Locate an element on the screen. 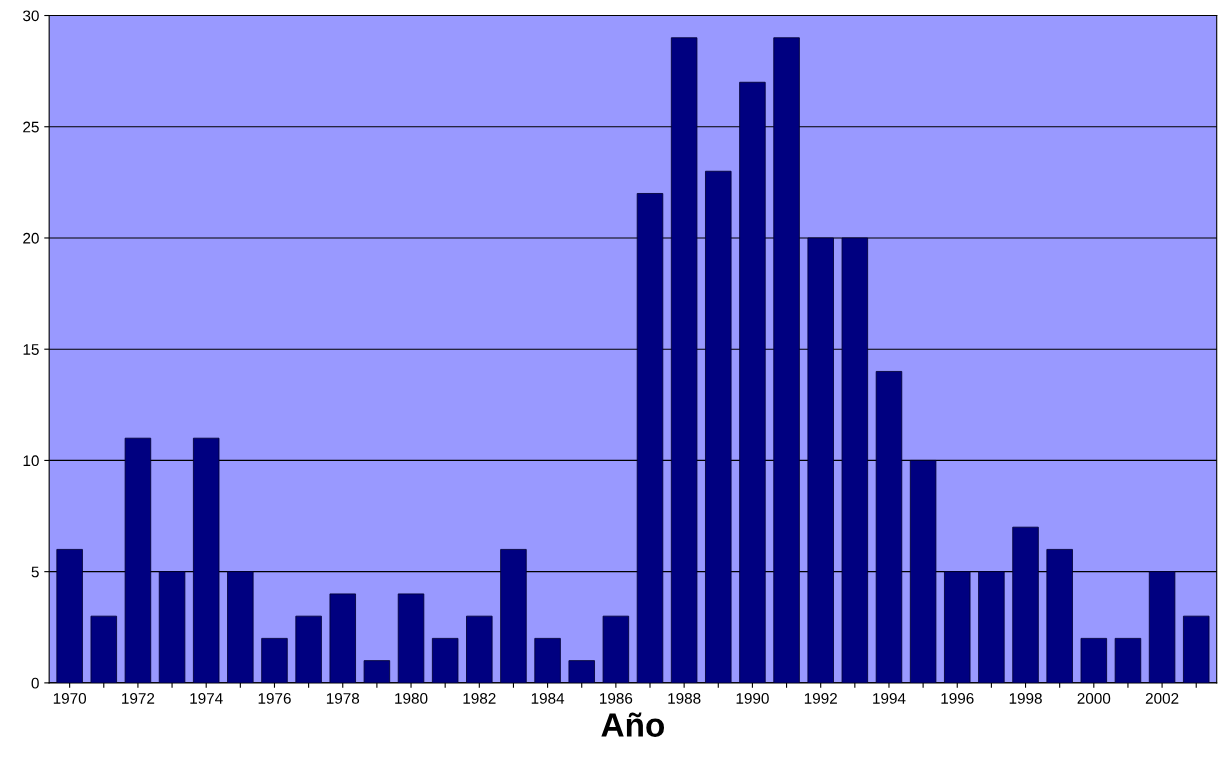 Image resolution: width=1229 pixels, height=776 pixels. x-tick-label: 1992 is located at coordinates (820, 698).